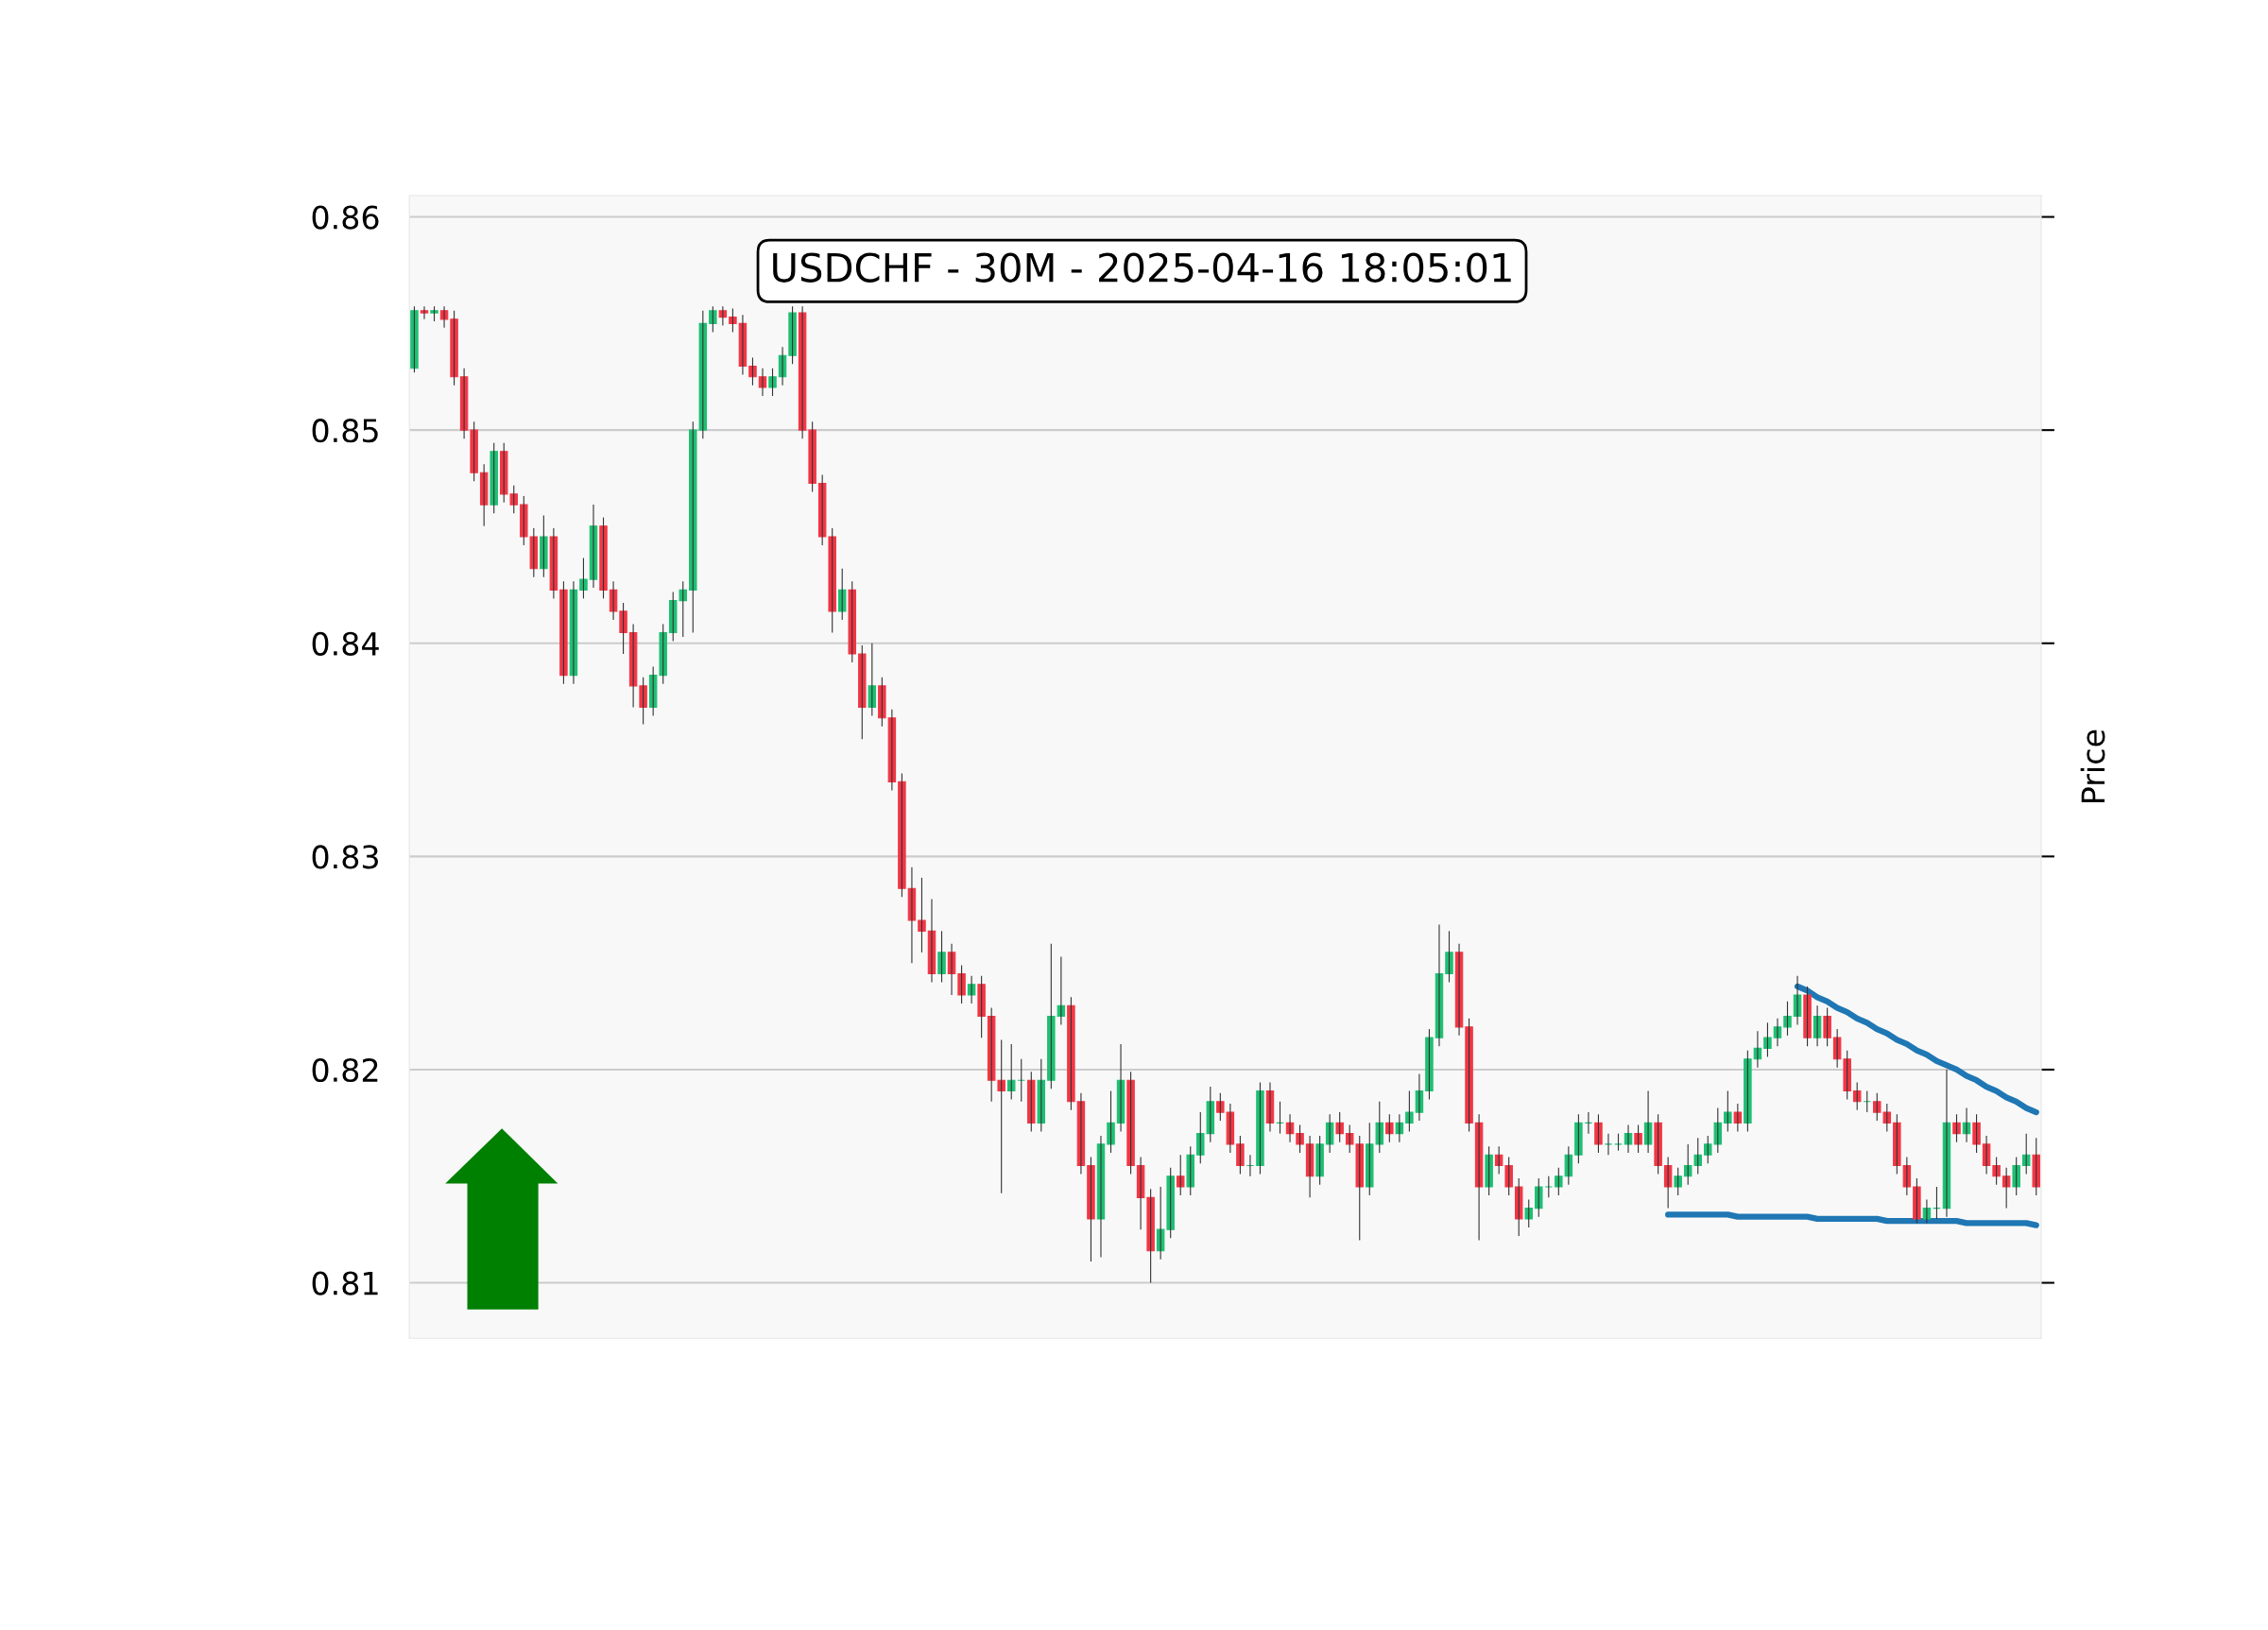 This screenshot has height=1630, width=2268. Describe the element at coordinates (345, 644) in the screenshot. I see `y-tick-label: 0.84` at that location.